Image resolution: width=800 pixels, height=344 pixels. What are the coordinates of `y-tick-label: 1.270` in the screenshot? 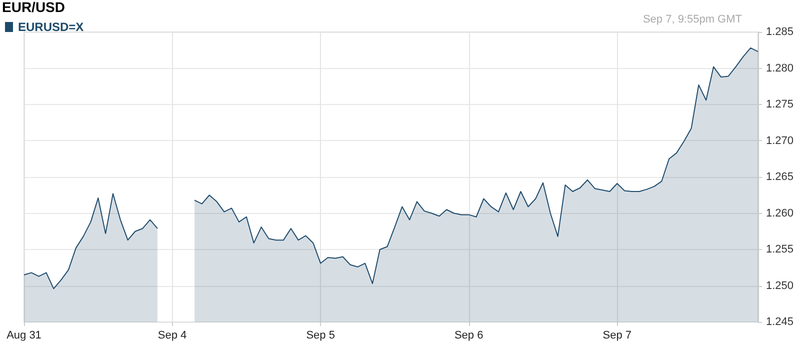 It's located at (780, 140).